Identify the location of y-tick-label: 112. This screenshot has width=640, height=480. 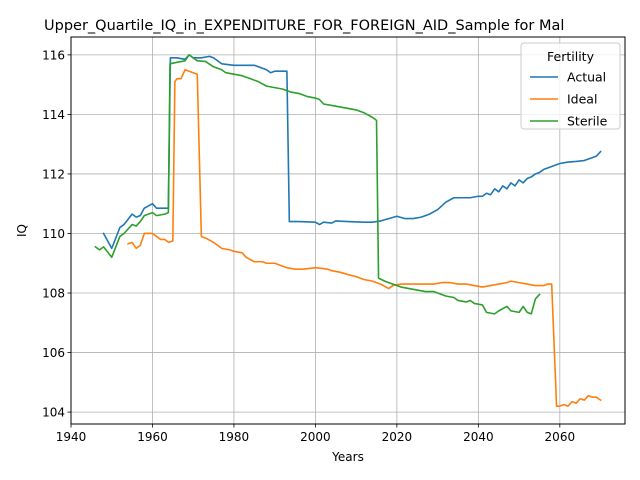
(53, 174).